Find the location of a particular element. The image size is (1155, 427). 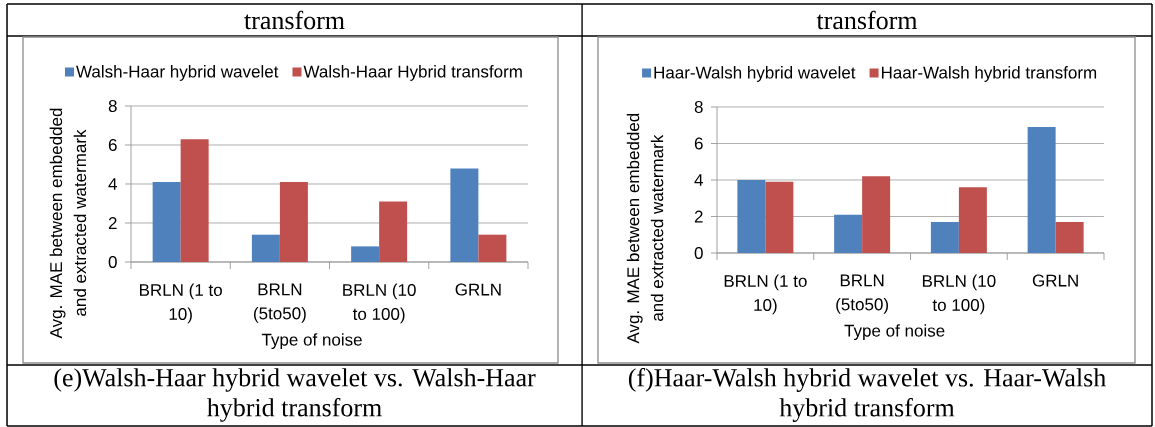

legend-label: Haar-Walsh hybrid wavelet is located at coordinates (755, 74).